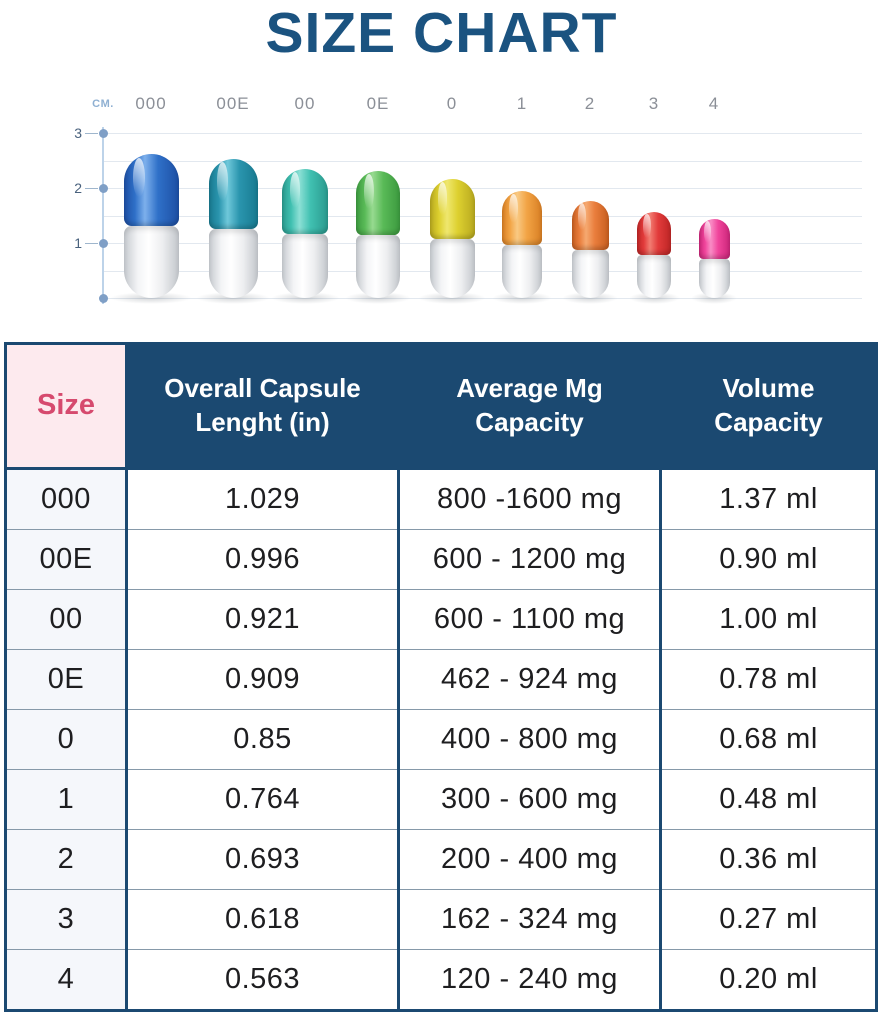 The width and height of the screenshot is (883, 1024). Describe the element at coordinates (768, 679) in the screenshot. I see `cell-volume: 0.78 ml` at that location.